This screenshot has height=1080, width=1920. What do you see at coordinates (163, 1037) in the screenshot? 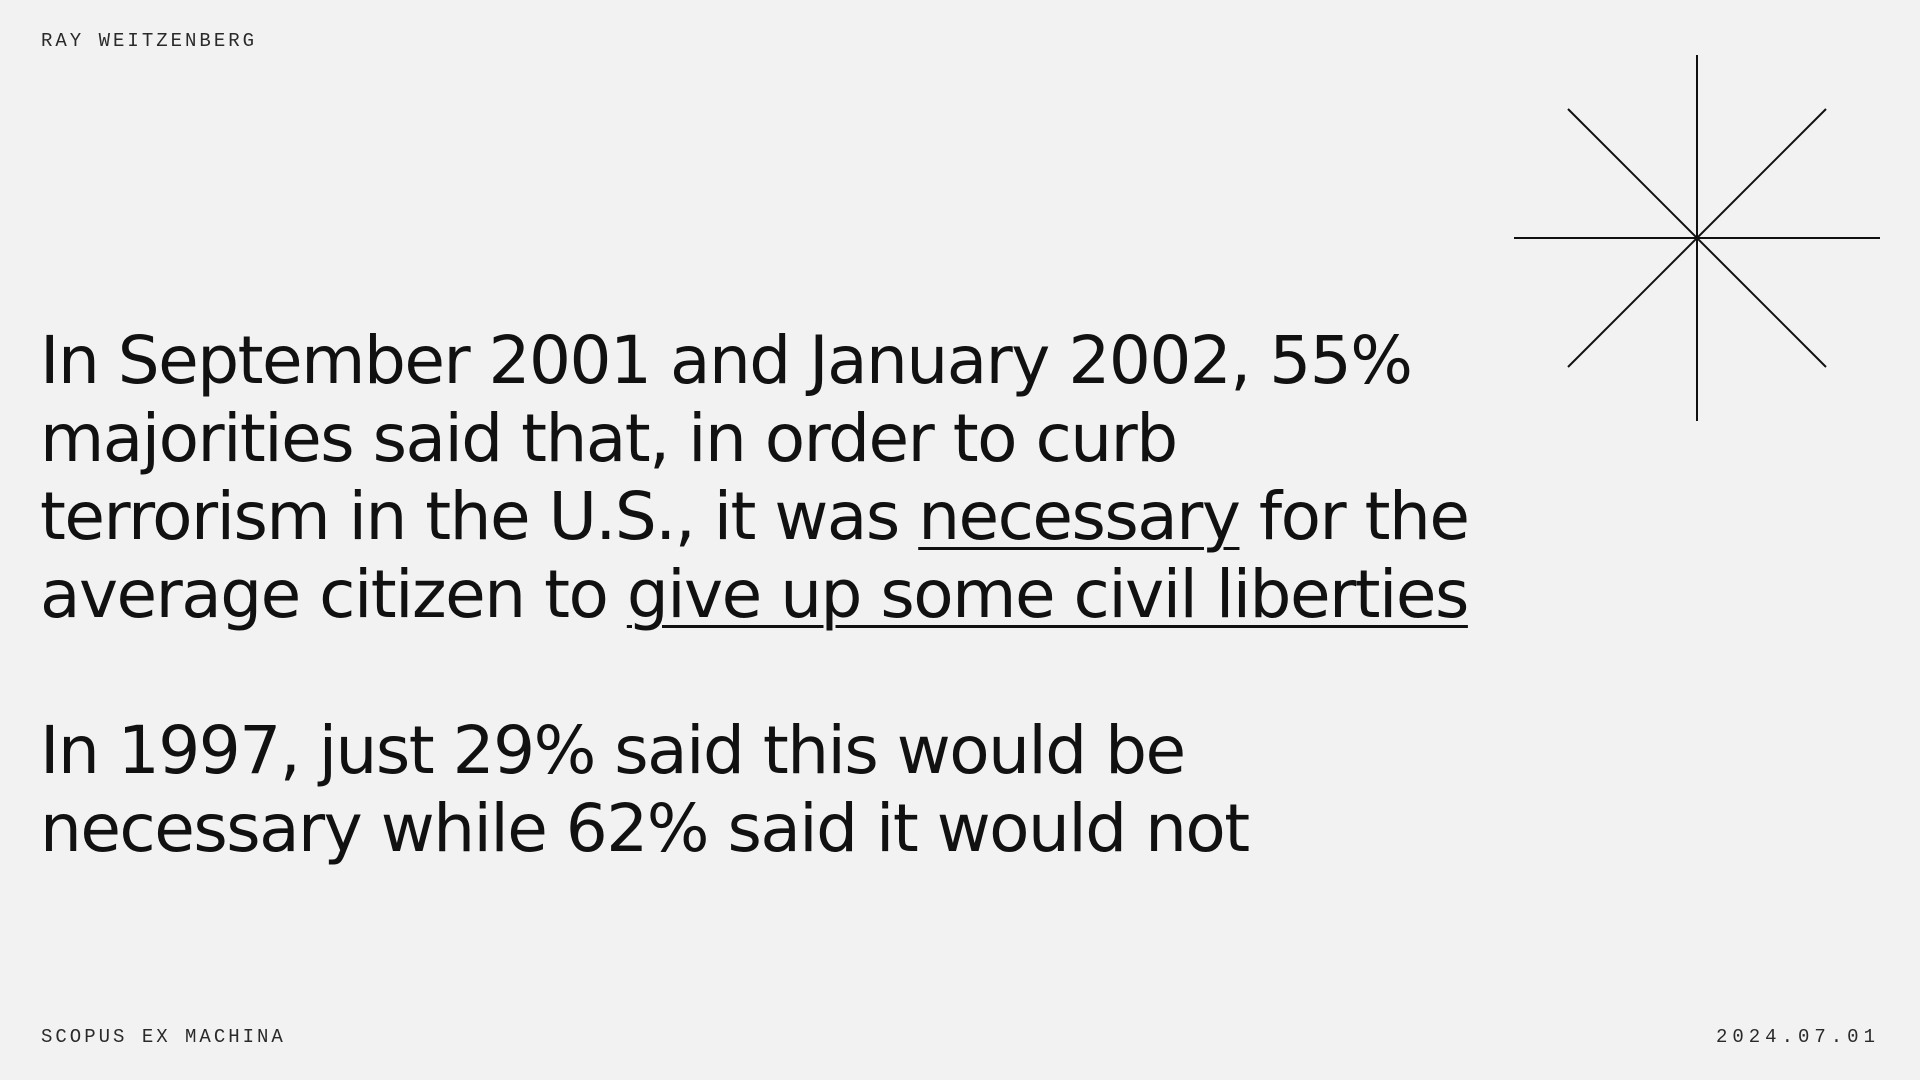
I see `footer-title: SCOPUS EX MACHINA` at bounding box center [163, 1037].